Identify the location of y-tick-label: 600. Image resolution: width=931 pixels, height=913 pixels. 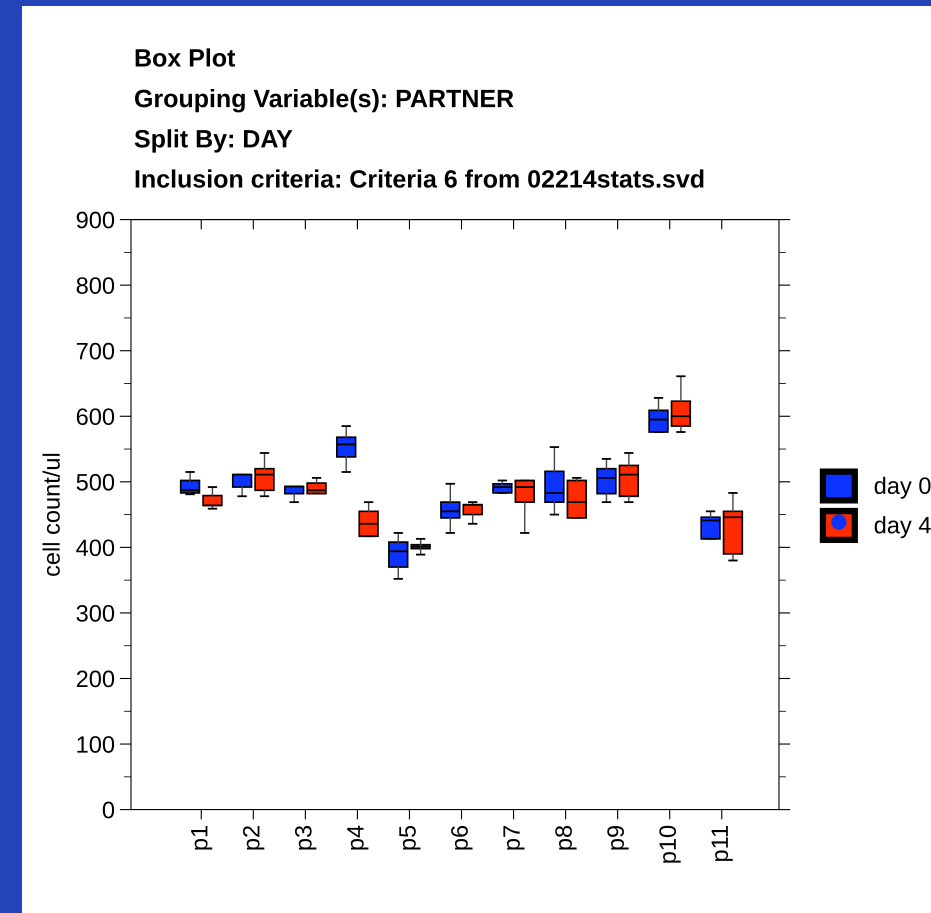
(95, 417).